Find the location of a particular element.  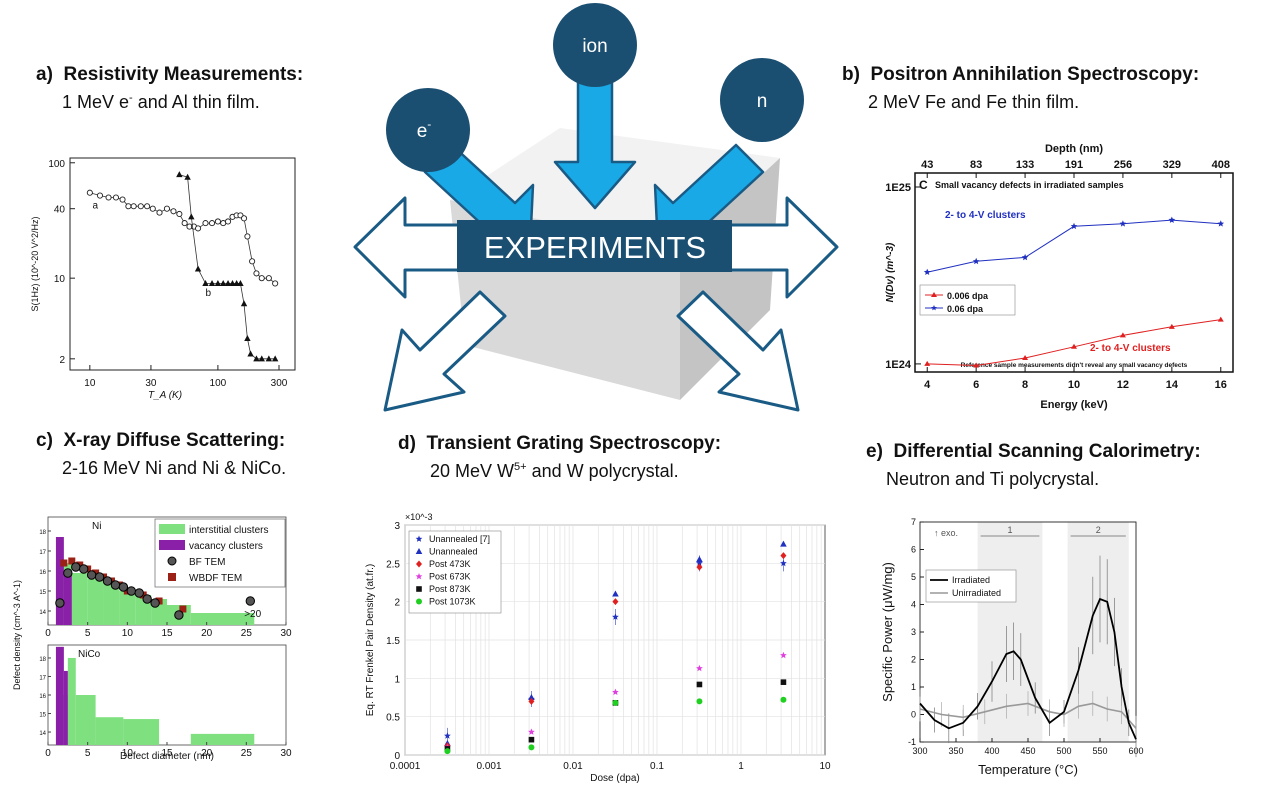

chart-d-ytick-label: 1.5 is located at coordinates (393, 641).